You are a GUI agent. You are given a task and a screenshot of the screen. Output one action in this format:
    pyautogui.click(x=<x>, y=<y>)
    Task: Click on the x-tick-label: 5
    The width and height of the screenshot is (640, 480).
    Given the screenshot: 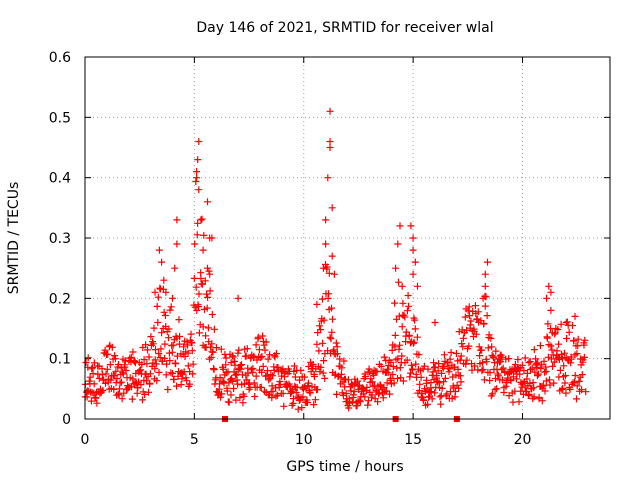 What is the action you would take?
    pyautogui.click(x=194, y=440)
    